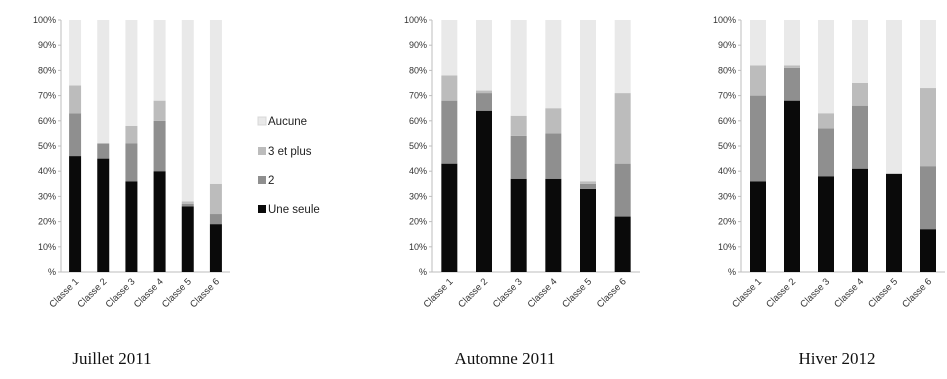 The height and width of the screenshot is (379, 947). I want to click on legend-label: Une seule, so click(294, 210).